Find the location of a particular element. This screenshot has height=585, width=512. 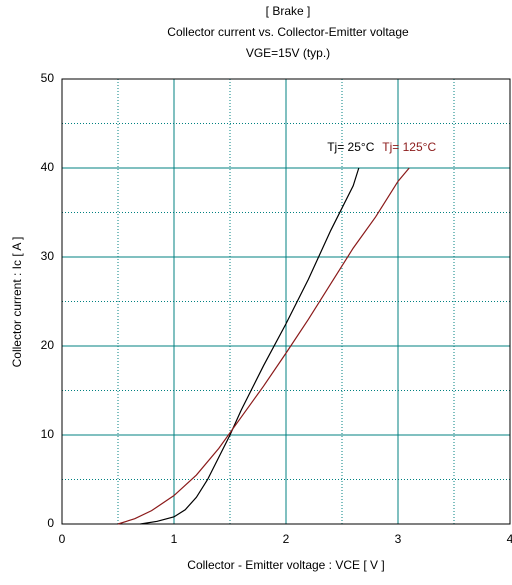

y-tick-label: 20 is located at coordinates (48, 345).